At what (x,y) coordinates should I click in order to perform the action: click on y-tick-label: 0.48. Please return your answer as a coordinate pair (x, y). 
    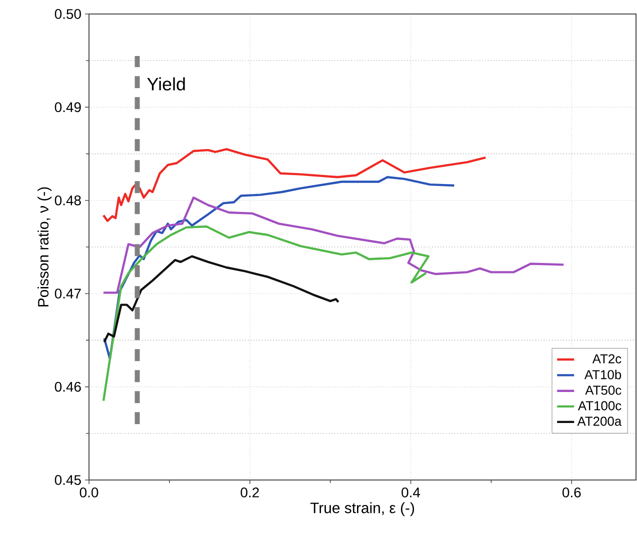
    Looking at the image, I should click on (67, 200).